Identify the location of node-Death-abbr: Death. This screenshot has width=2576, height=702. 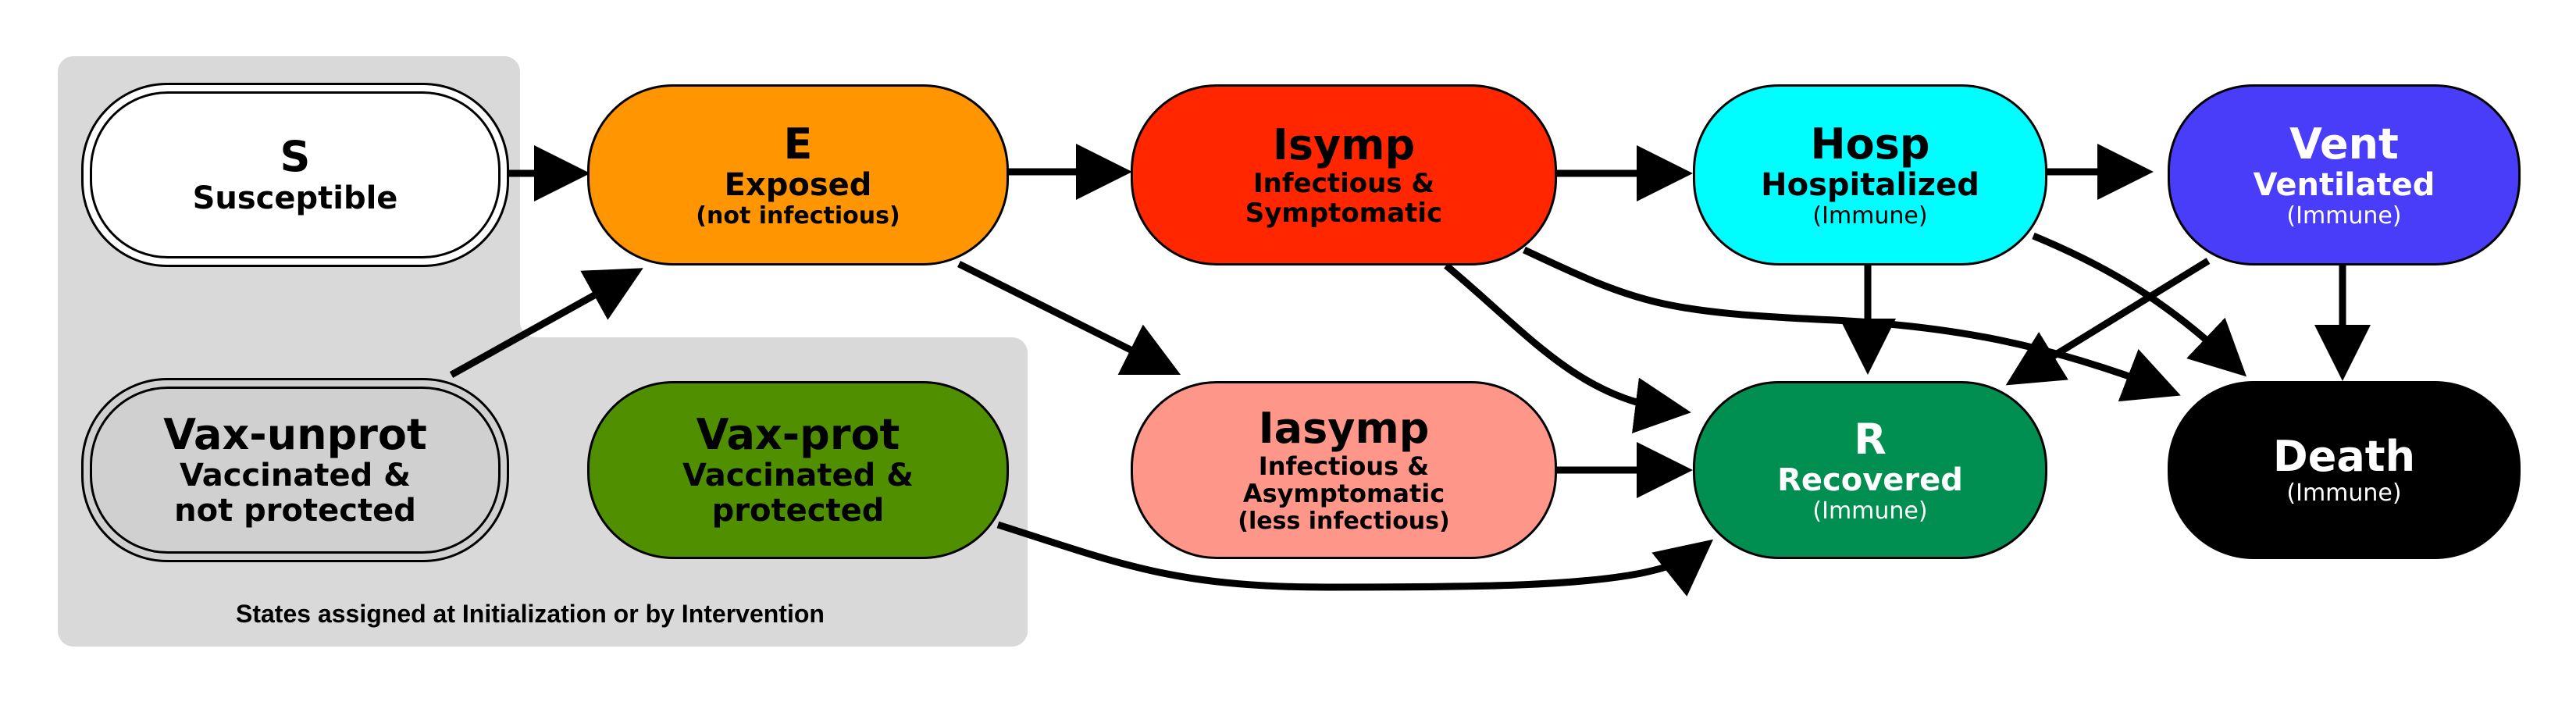
(2344, 456).